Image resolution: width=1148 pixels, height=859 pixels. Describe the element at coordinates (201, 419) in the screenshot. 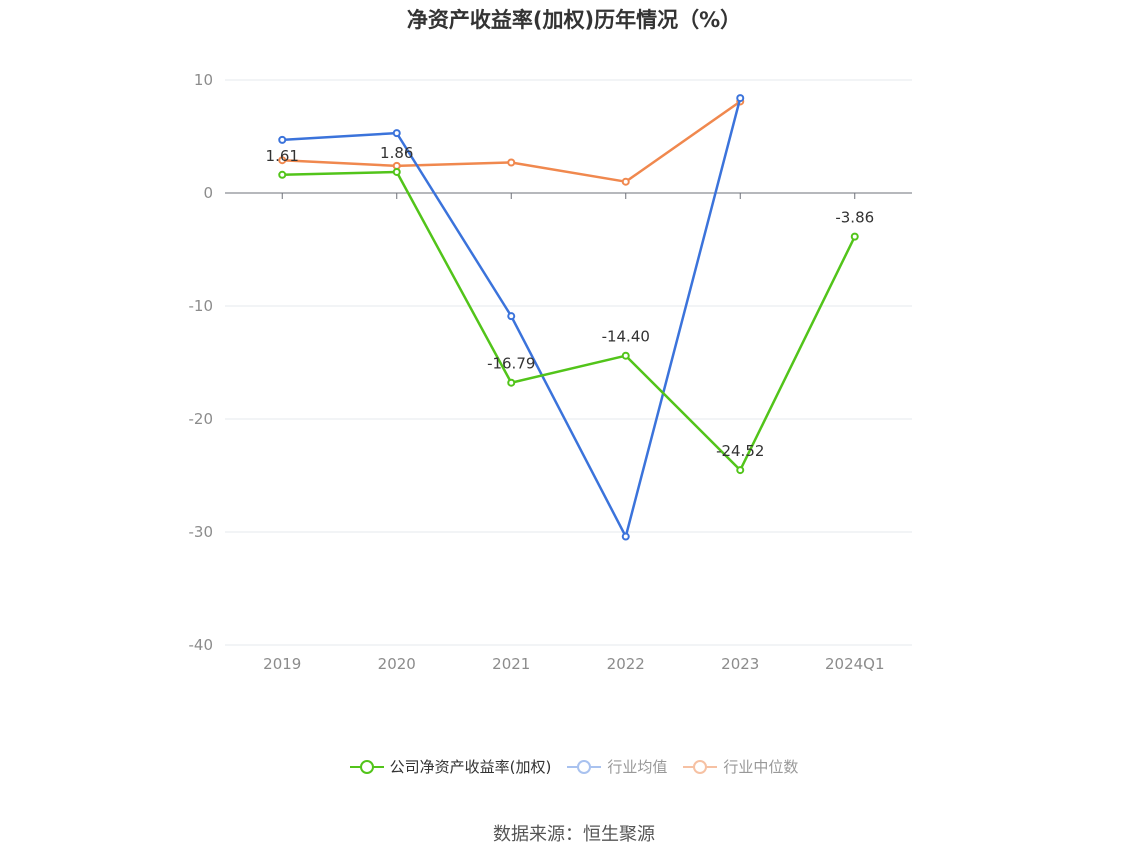

I see `y-tick-label: -20` at that location.